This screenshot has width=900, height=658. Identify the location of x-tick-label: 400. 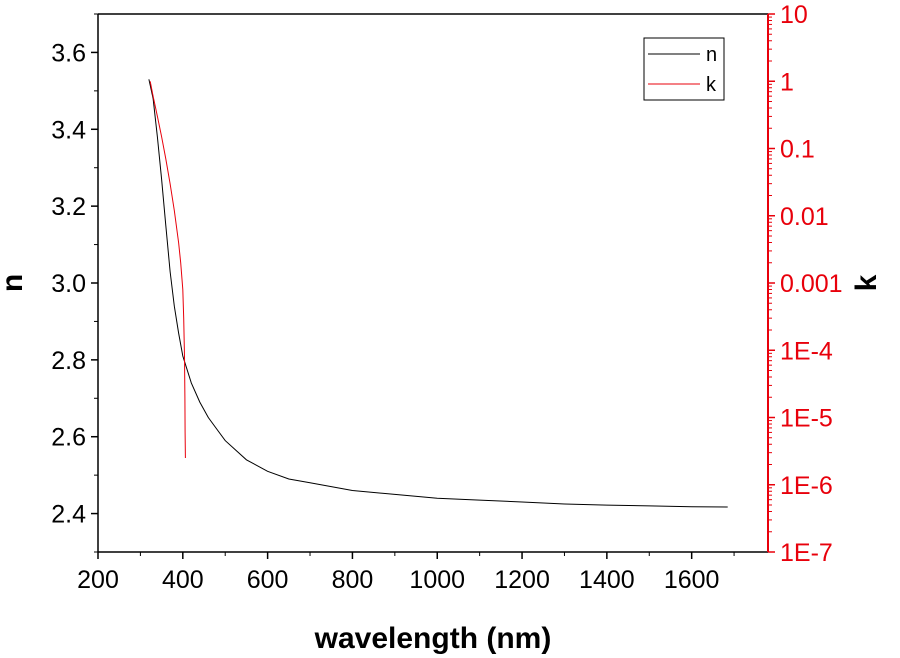
(183, 580).